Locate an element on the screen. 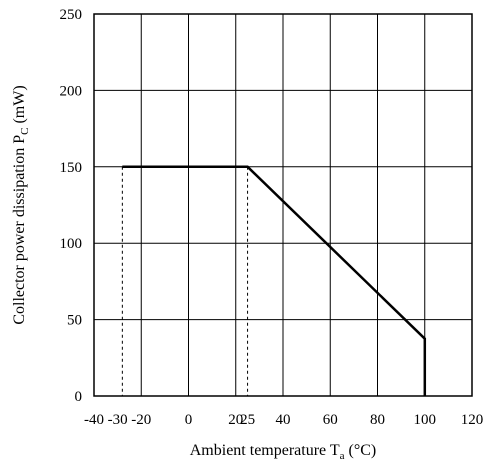 The image size is (490, 471). x-tick-label-80: 80 is located at coordinates (377, 420).